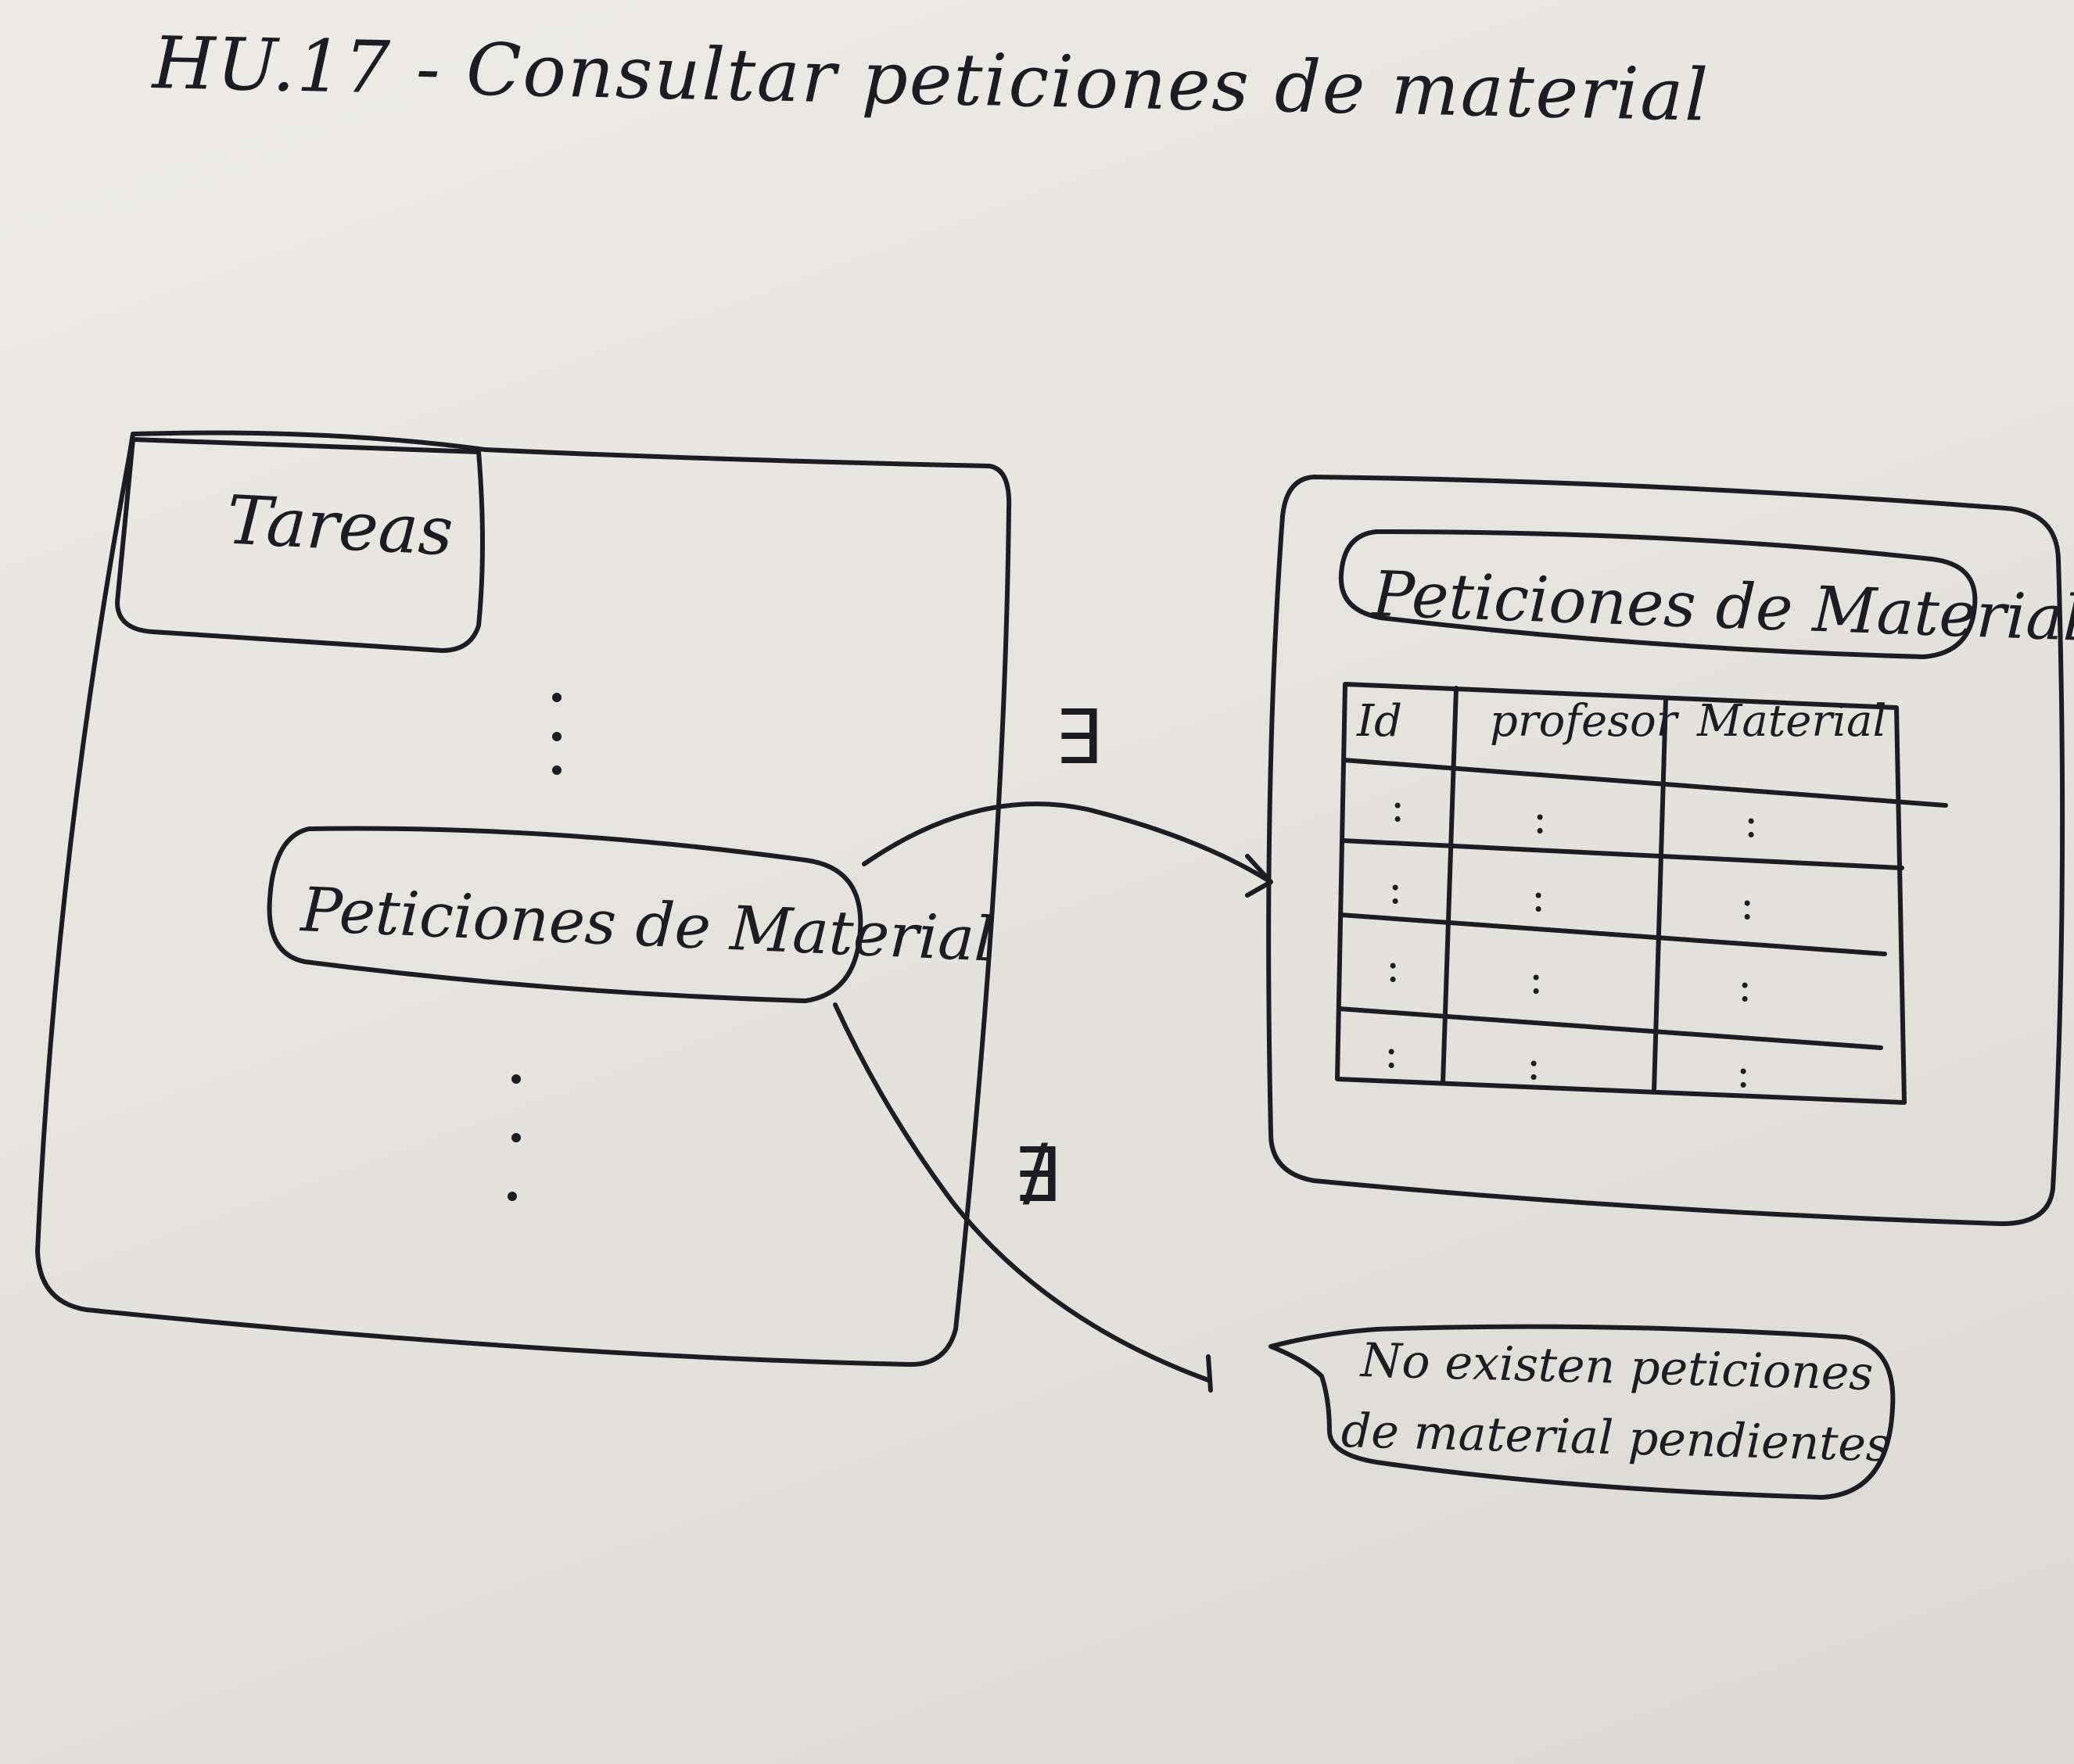 Image resolution: width=2074 pixels, height=1764 pixels. Describe the element at coordinates (1078, 737) in the screenshot. I see `exists-symbol: ∃` at that location.